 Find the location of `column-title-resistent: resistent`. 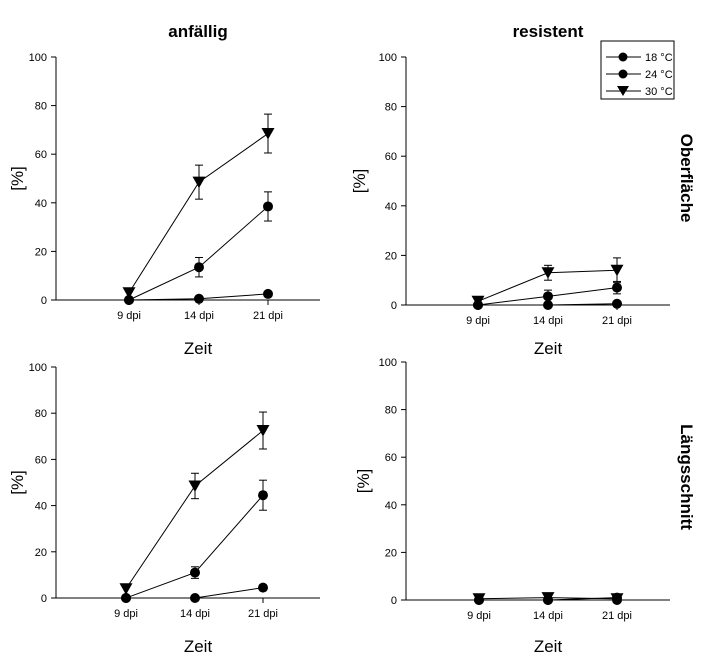

column-title-resistent: resistent is located at coordinates (548, 31).